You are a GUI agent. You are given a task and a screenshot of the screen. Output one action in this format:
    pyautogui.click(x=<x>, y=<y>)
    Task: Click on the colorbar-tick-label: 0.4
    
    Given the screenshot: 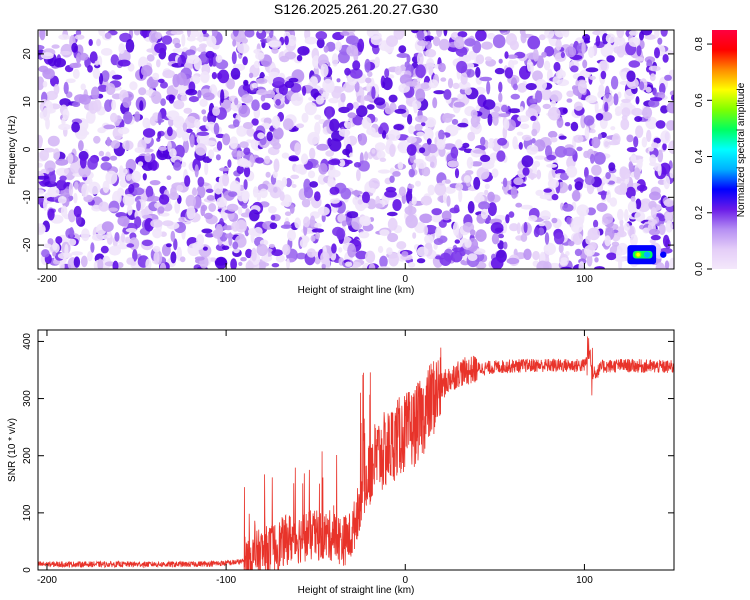 What is the action you would take?
    pyautogui.click(x=699, y=156)
    